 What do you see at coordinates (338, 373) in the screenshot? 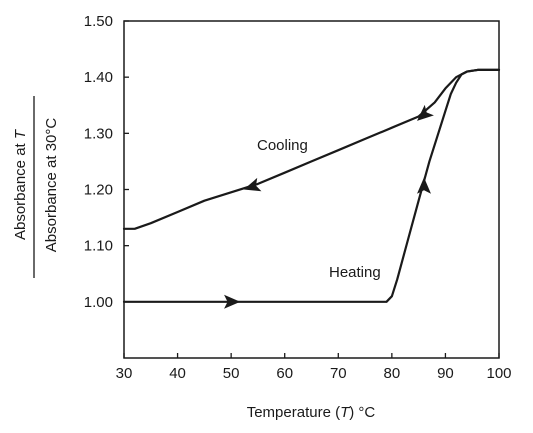
I see `x-tick-label: 70` at bounding box center [338, 373].